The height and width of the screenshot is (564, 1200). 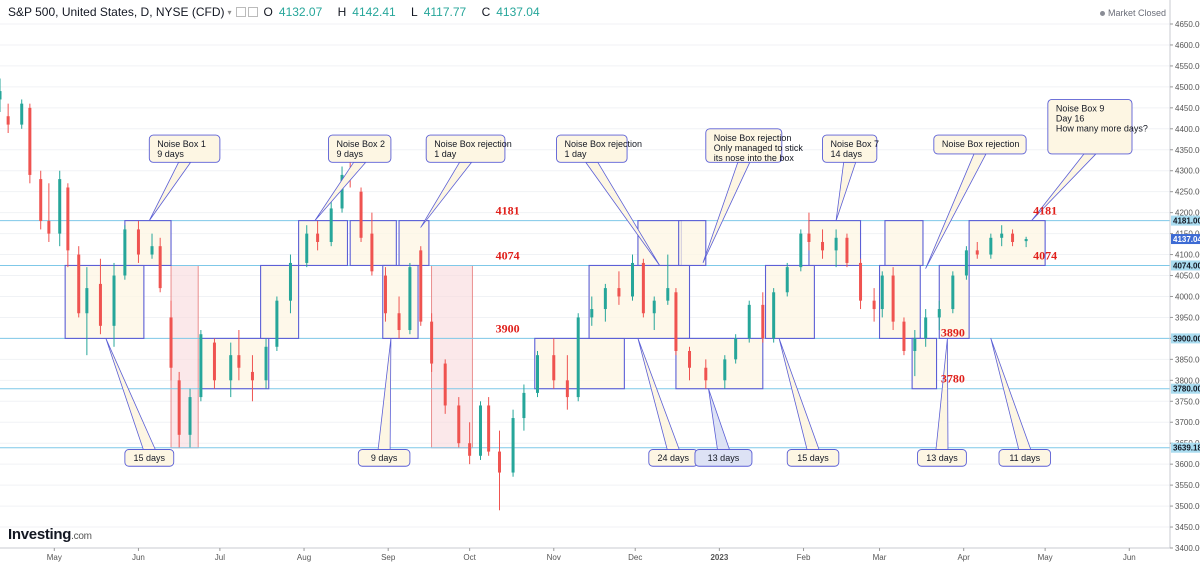 What do you see at coordinates (981, 144) in the screenshot?
I see `callout-text: Noise Box rejection` at bounding box center [981, 144].